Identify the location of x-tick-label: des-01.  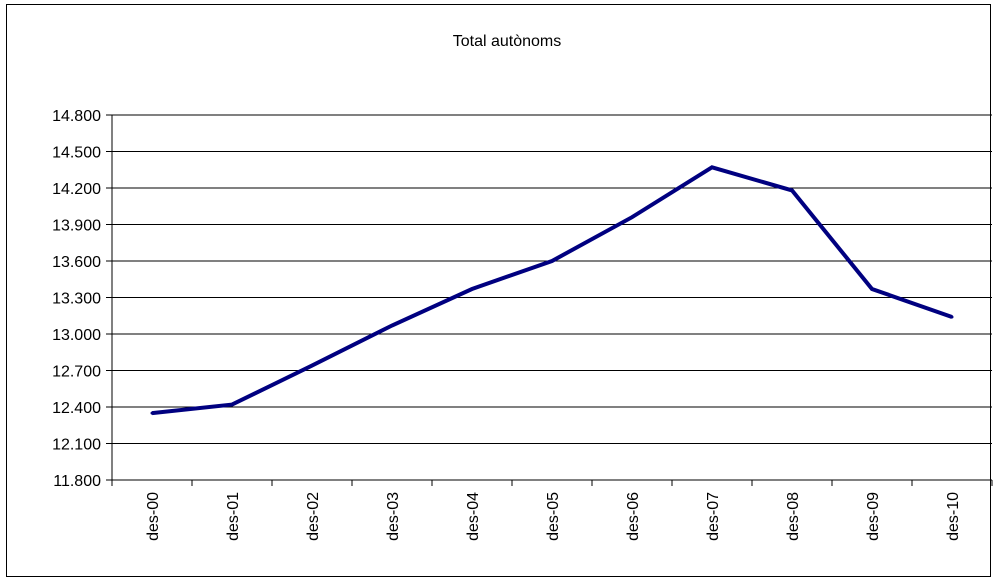
(233, 516).